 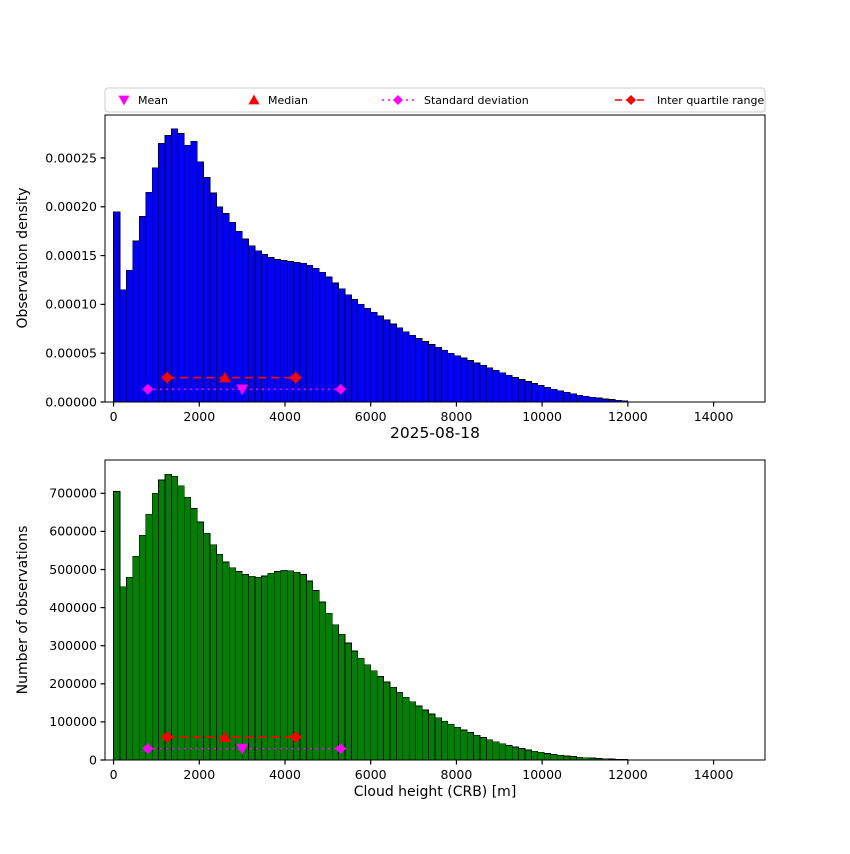 I want to click on y-tick-label: 600000, so click(x=73, y=531).